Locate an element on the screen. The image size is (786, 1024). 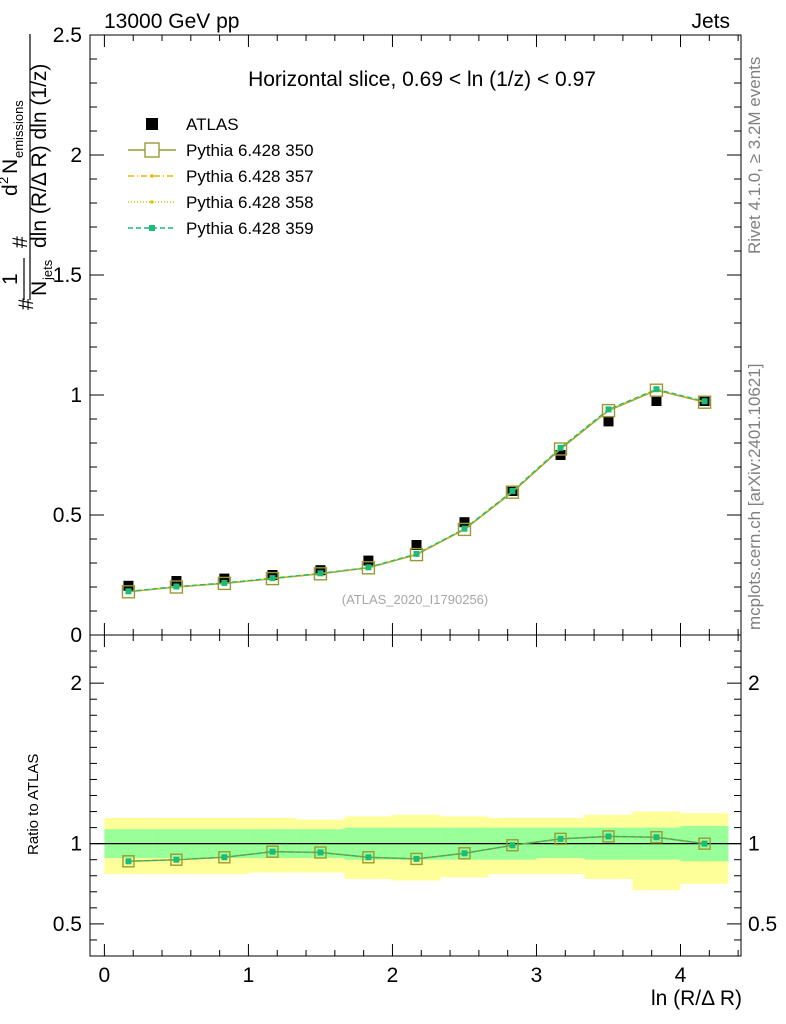
legend-label: ATLAS is located at coordinates (212, 124).